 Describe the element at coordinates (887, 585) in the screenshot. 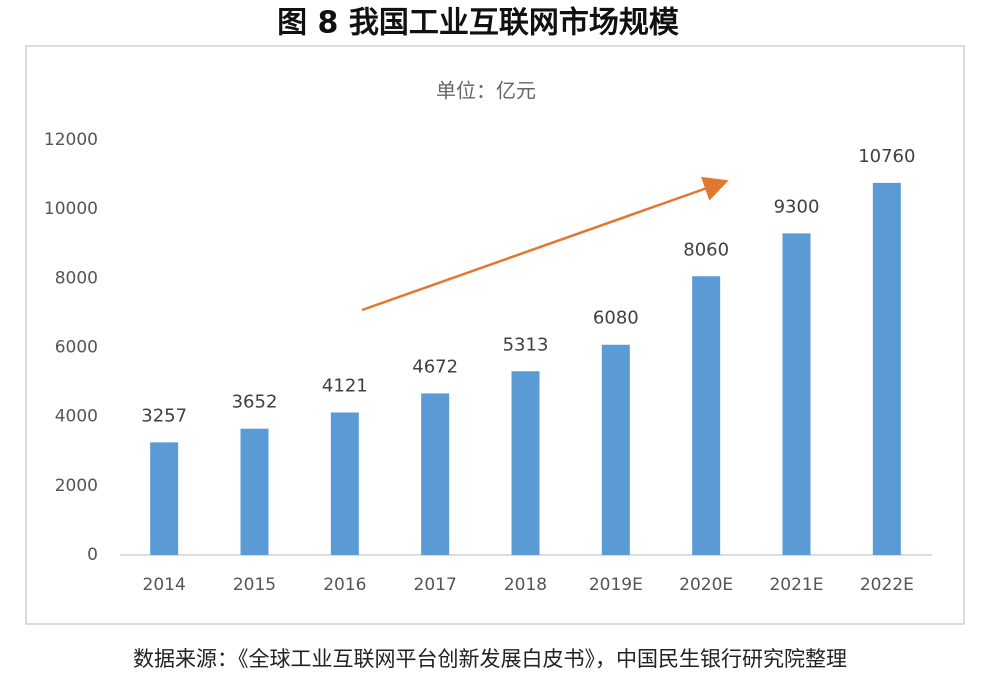

I see `x-tick-label: 2022E` at that location.